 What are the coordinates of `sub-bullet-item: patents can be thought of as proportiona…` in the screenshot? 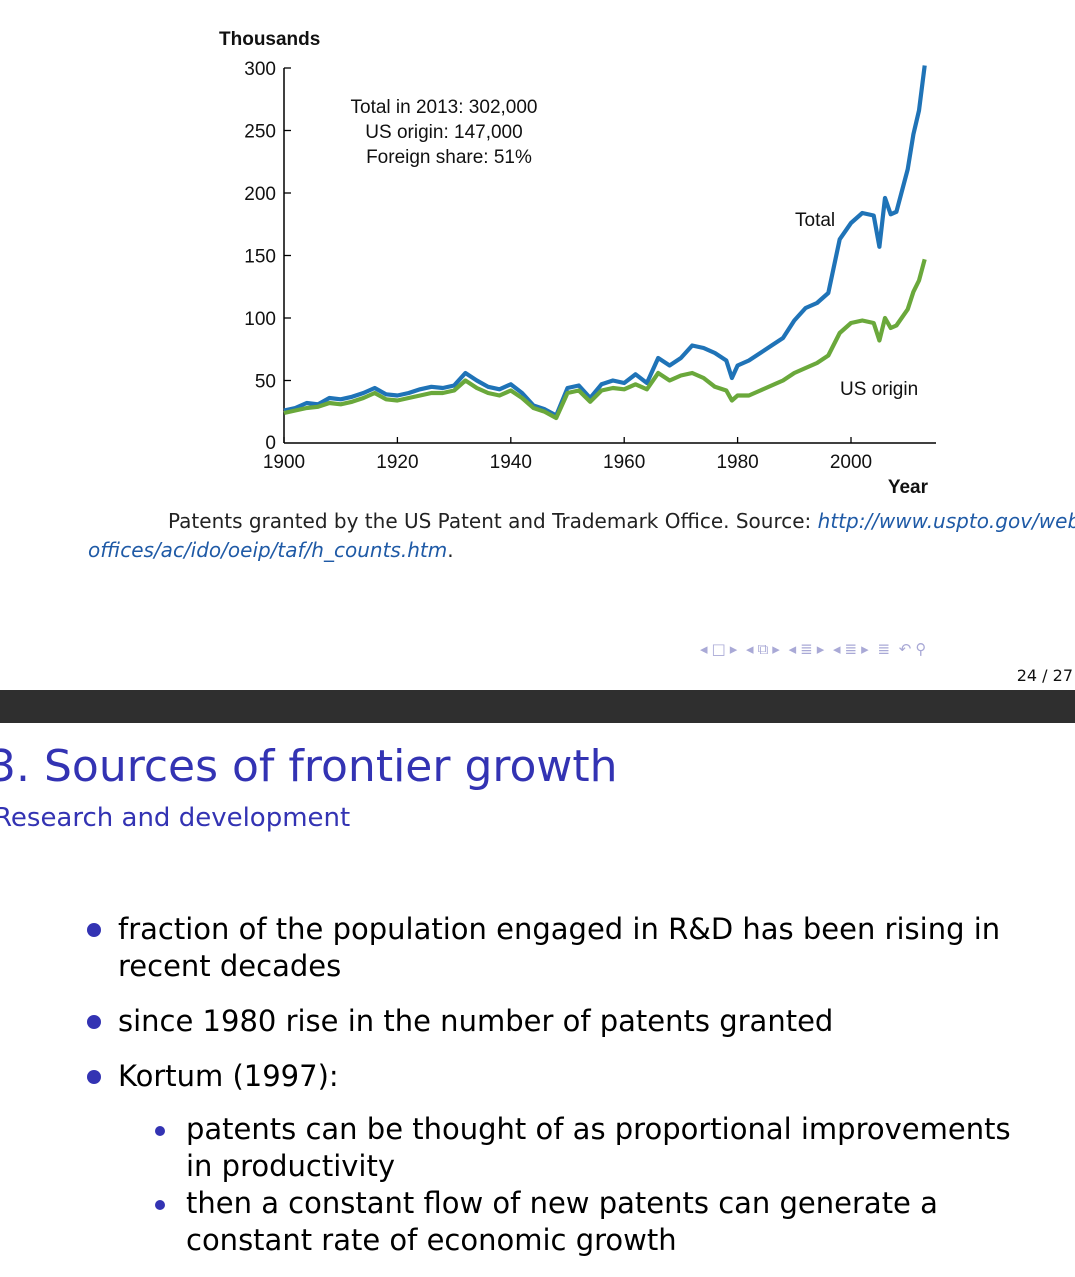 It's located at (598, 1148).